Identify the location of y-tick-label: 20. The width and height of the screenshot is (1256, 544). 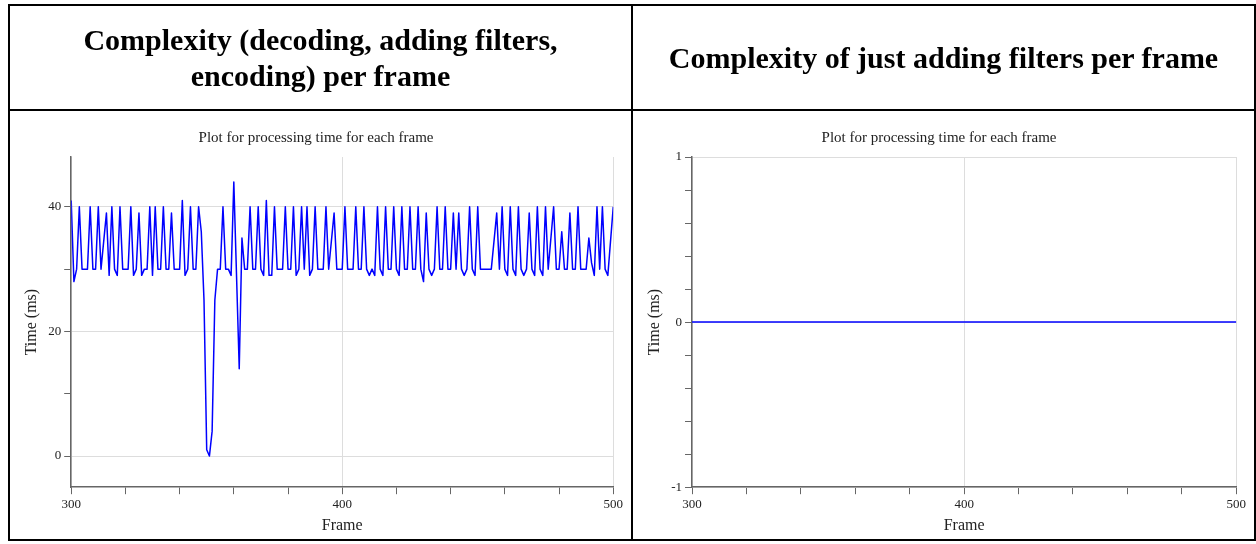
(55, 330).